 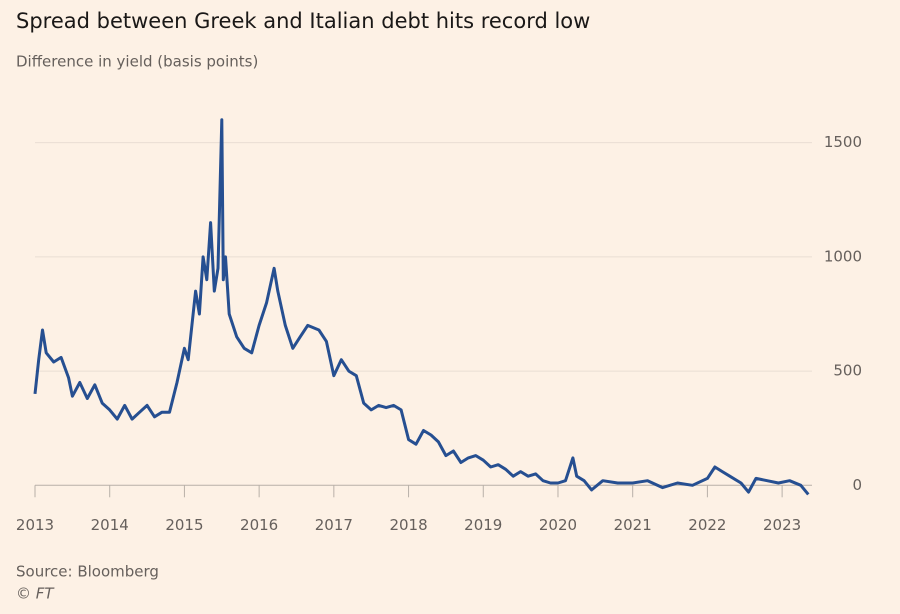 I want to click on x-tick-label: 2014, so click(x=110, y=525).